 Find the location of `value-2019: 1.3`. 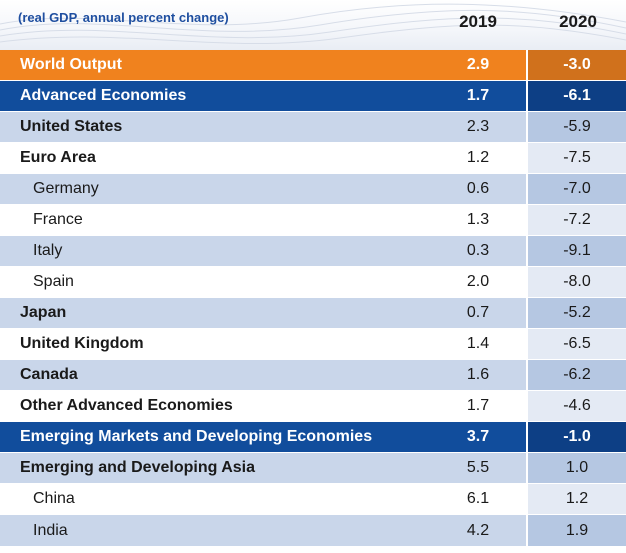

value-2019: 1.3 is located at coordinates (478, 220).